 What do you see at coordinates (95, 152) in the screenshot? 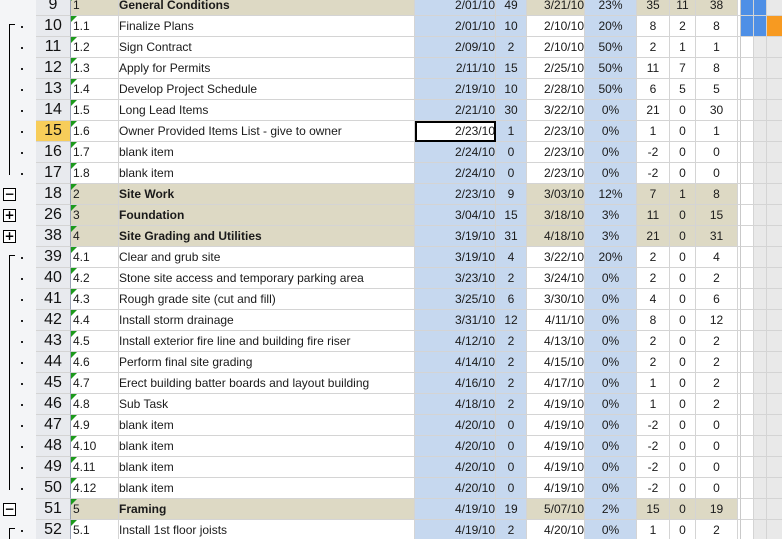
I see `task-id-cell: 1.7` at bounding box center [95, 152].